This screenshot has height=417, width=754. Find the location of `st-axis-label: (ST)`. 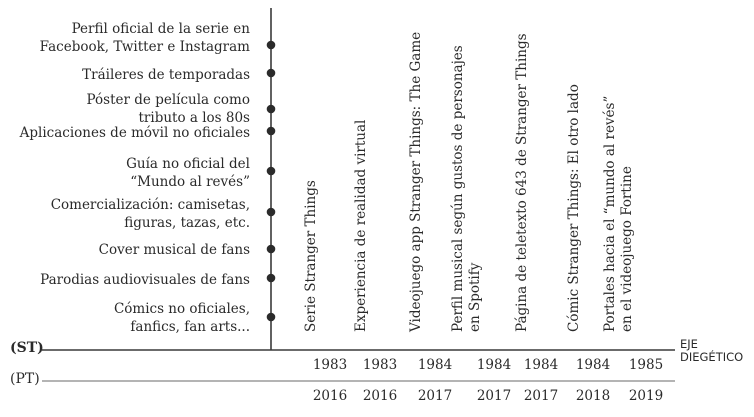

st-axis-label: (ST) is located at coordinates (27, 348).